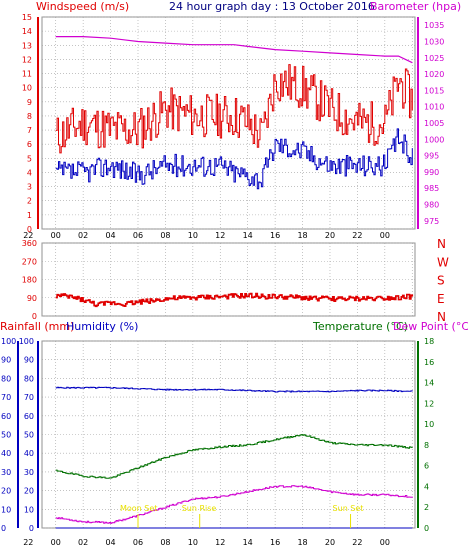 The width and height of the screenshot is (468, 555). Describe the element at coordinates (434, 139) in the screenshot. I see `barometer-tick-5: 1000` at that location.